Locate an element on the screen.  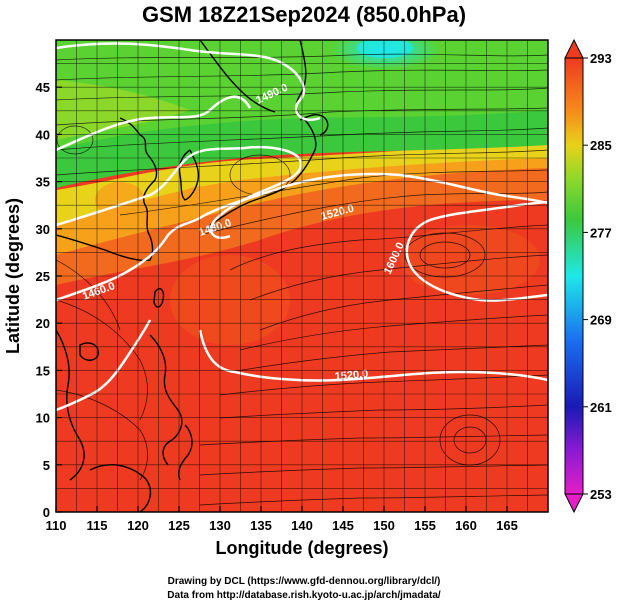
x-tick-label: 115 is located at coordinates (97, 525).